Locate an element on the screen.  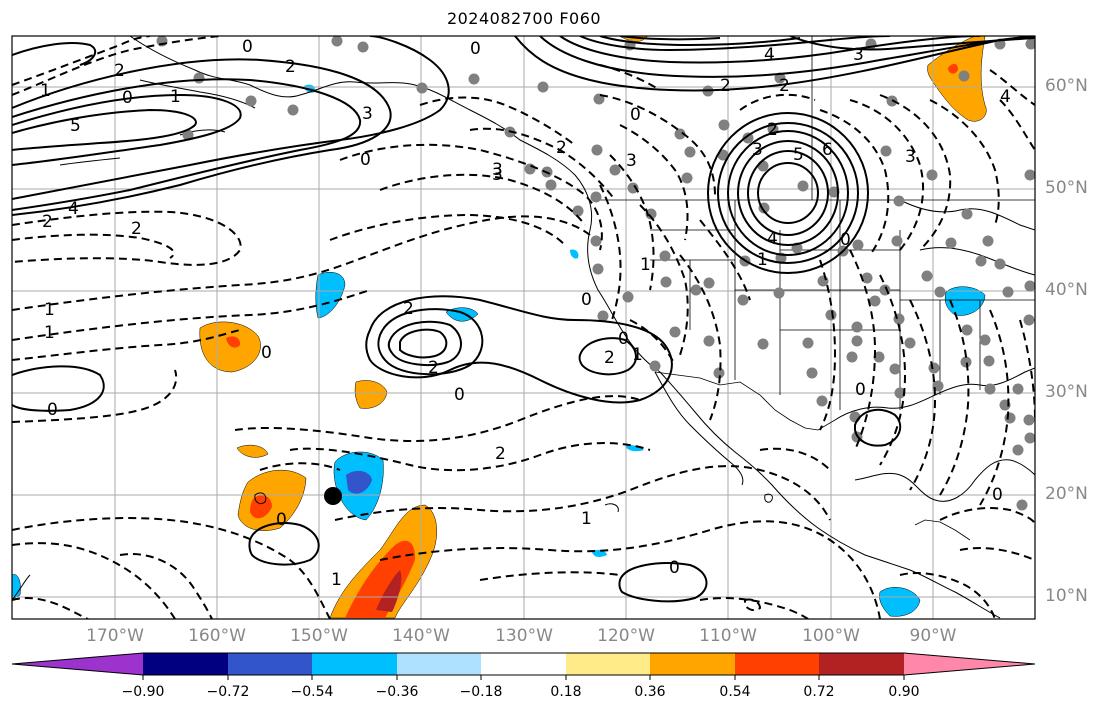
colorbar-extend-high is located at coordinates (969, 664).